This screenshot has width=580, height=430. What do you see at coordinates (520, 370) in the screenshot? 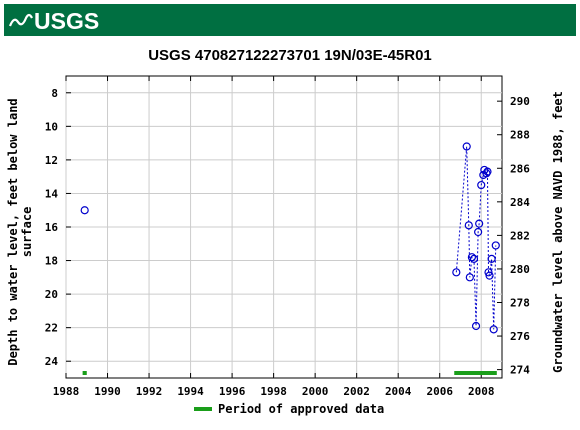
I see `y-tick-label-right: 274` at bounding box center [520, 370].